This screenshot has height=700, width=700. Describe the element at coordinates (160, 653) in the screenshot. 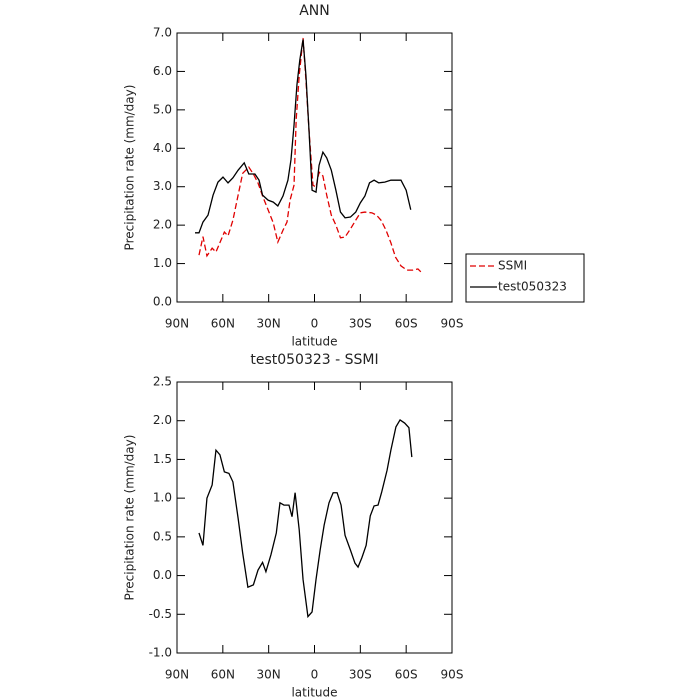

I see `y-tick-label: -1.0` at that location.